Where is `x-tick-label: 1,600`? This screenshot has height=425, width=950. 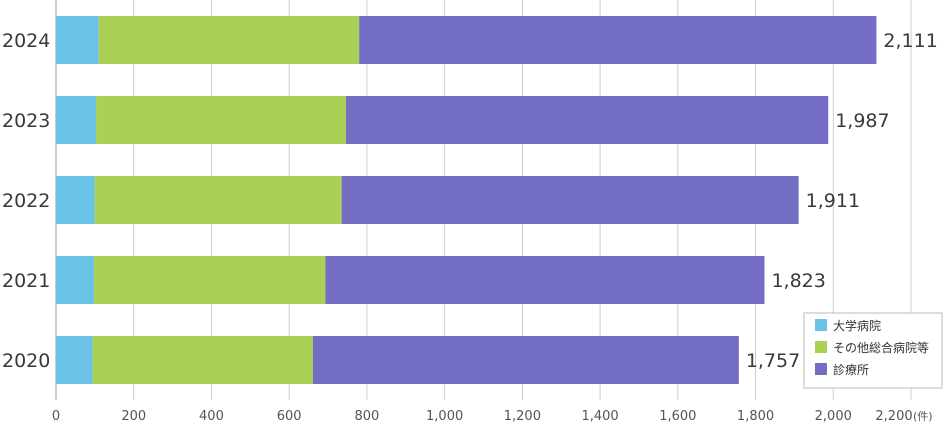
x-tick-label: 1,600 is located at coordinates (677, 416).